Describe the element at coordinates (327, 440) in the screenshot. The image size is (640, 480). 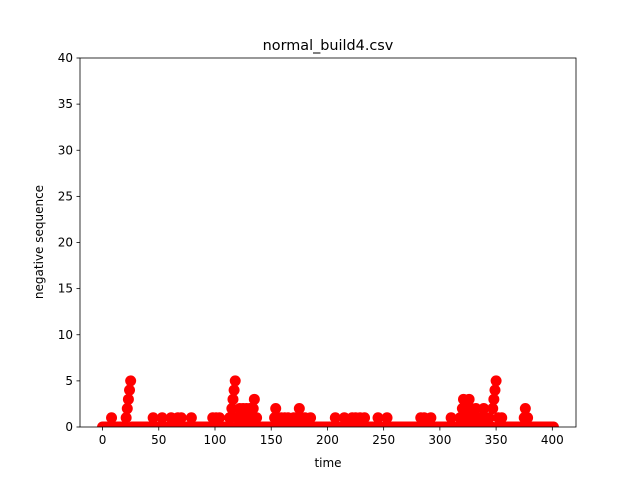
I see `x-tick-label: 200` at that location.